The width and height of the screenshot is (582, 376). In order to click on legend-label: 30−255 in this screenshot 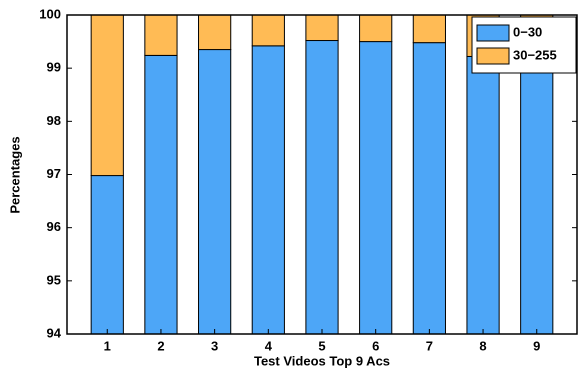, I will do `click(535, 54)`.